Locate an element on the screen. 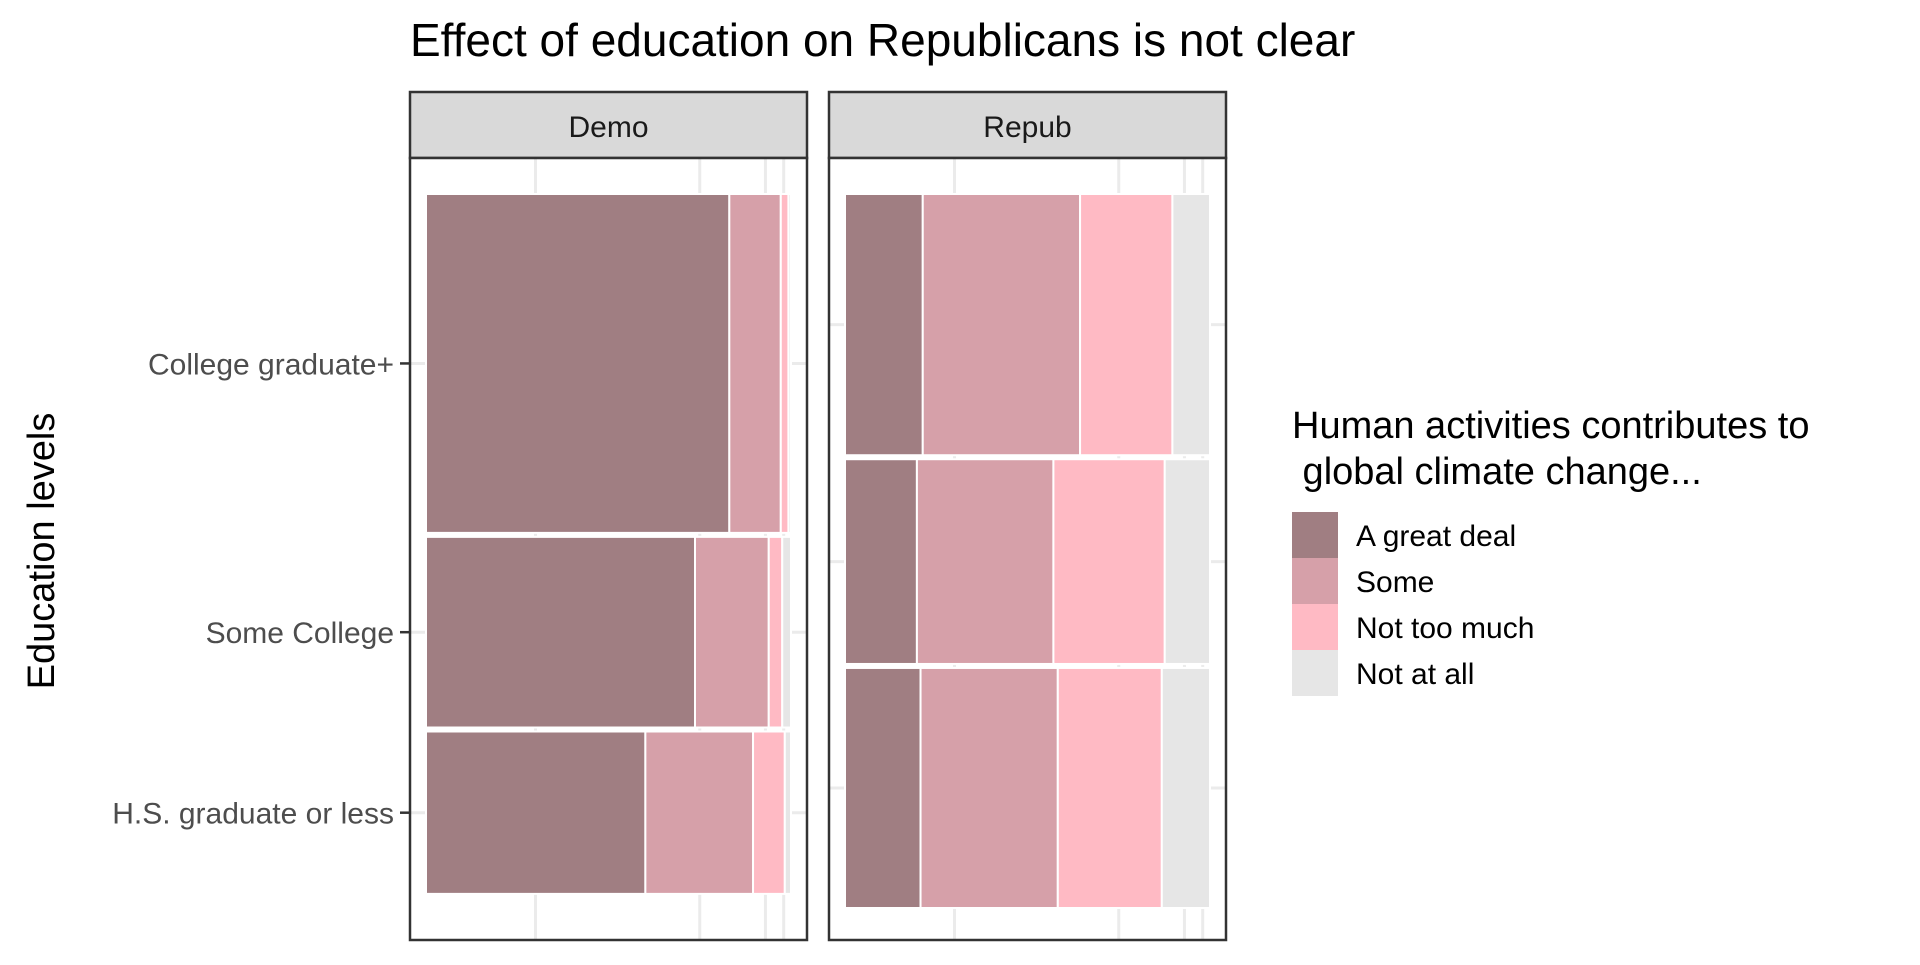 This screenshot has height=965, width=1920. mosaic-tile-repub-h-s-graduate-or-less-some is located at coordinates (989, 788).